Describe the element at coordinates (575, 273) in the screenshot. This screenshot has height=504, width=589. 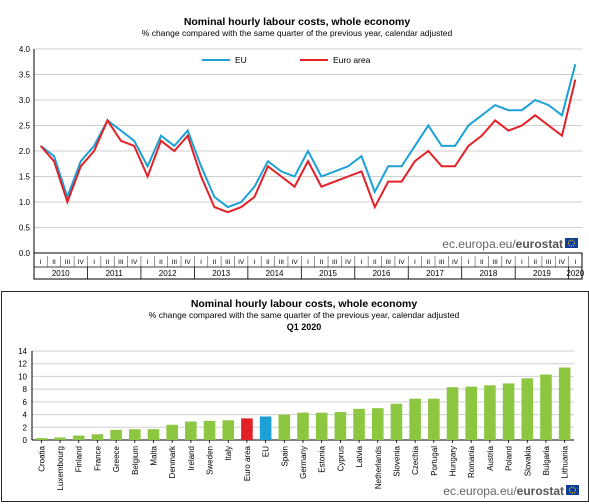
I see `x-year-label: 2020` at that location.